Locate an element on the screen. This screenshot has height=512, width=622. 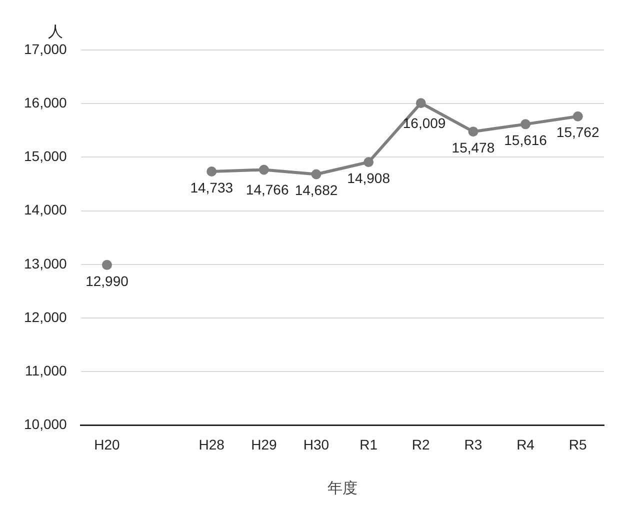
y-tick-label: 10,000 is located at coordinates (46, 424).